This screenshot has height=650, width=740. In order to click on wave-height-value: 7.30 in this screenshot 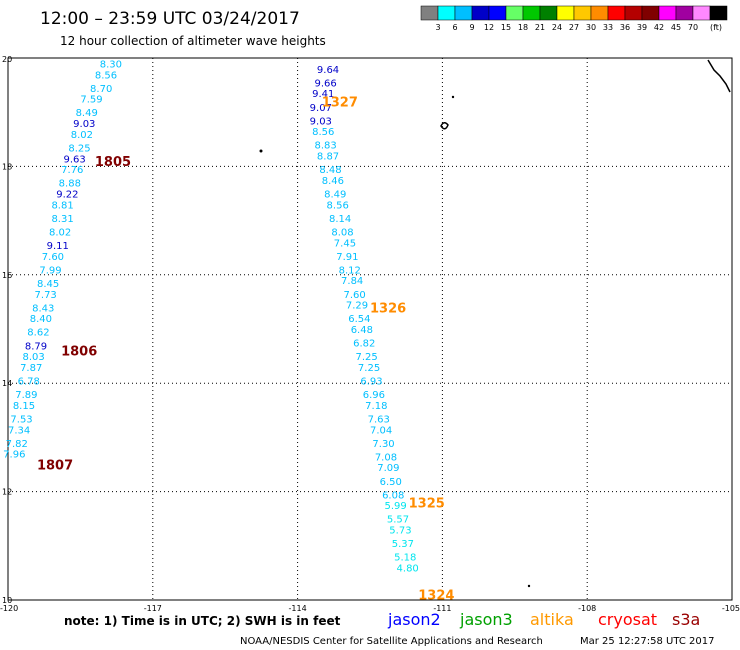, I will do `click(383, 444)`.